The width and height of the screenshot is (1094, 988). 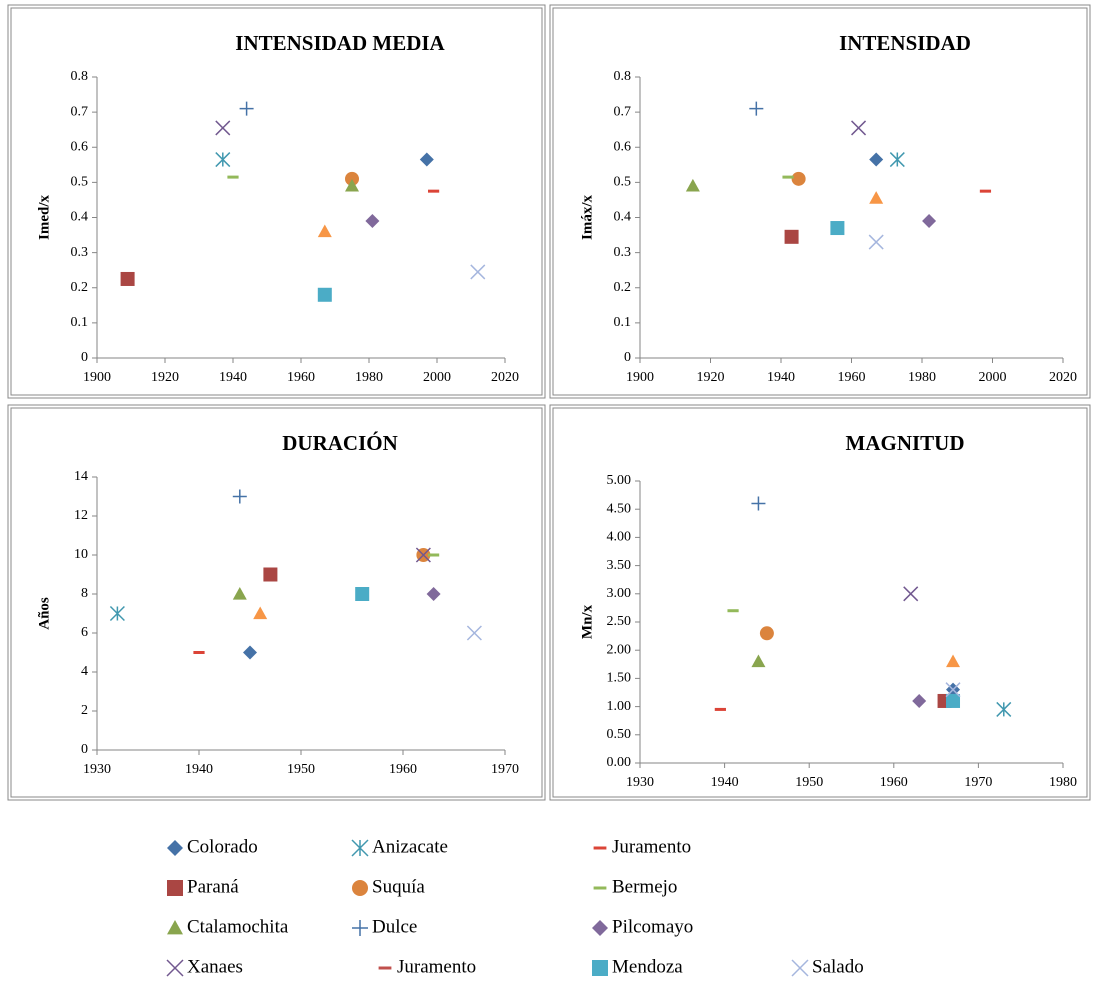 I want to click on y-tick-label: 0, so click(x=84, y=357).